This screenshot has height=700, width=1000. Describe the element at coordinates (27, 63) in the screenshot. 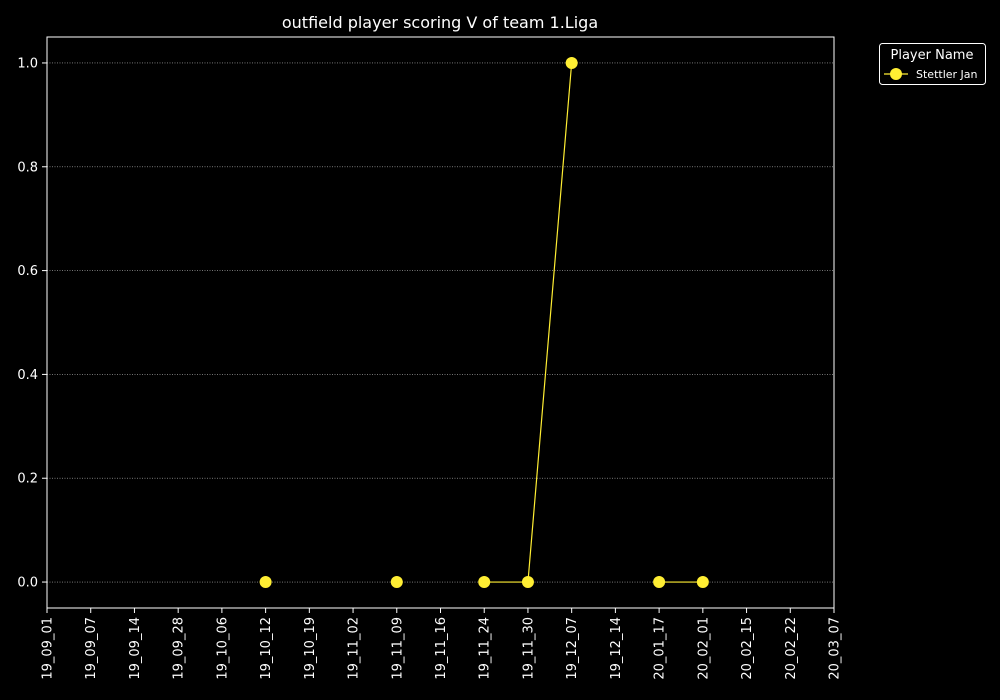

I see `y-tick-label: 1.0` at that location.